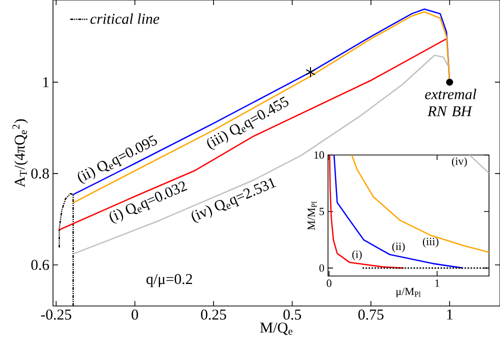 The height and width of the screenshot is (344, 500). Describe the element at coordinates (357, 255) in the screenshot. I see `series-label: (i)` at that location.